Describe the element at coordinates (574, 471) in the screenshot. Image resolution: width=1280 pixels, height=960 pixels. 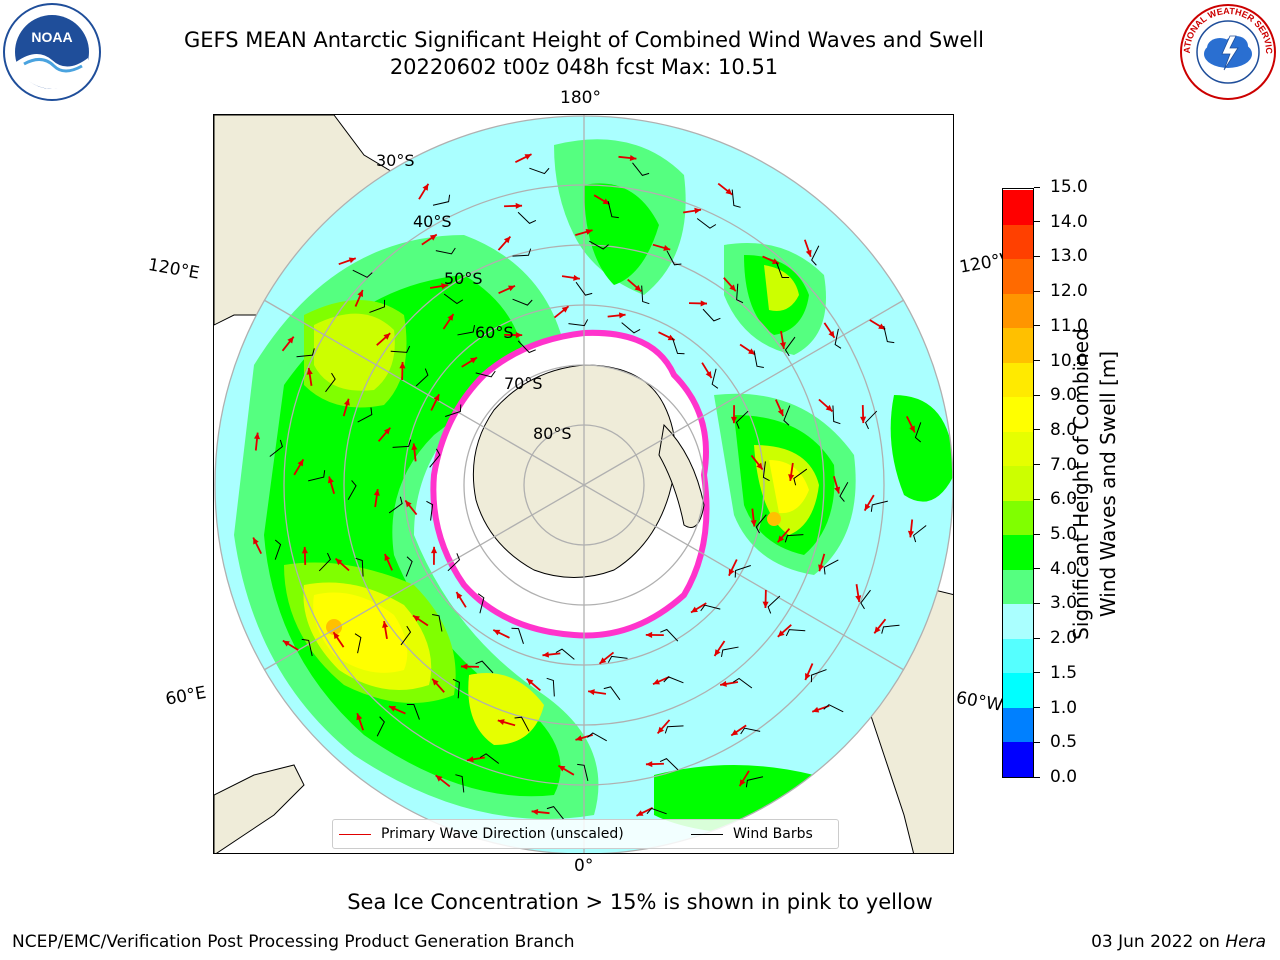
I see `antarctic-continent` at that location.